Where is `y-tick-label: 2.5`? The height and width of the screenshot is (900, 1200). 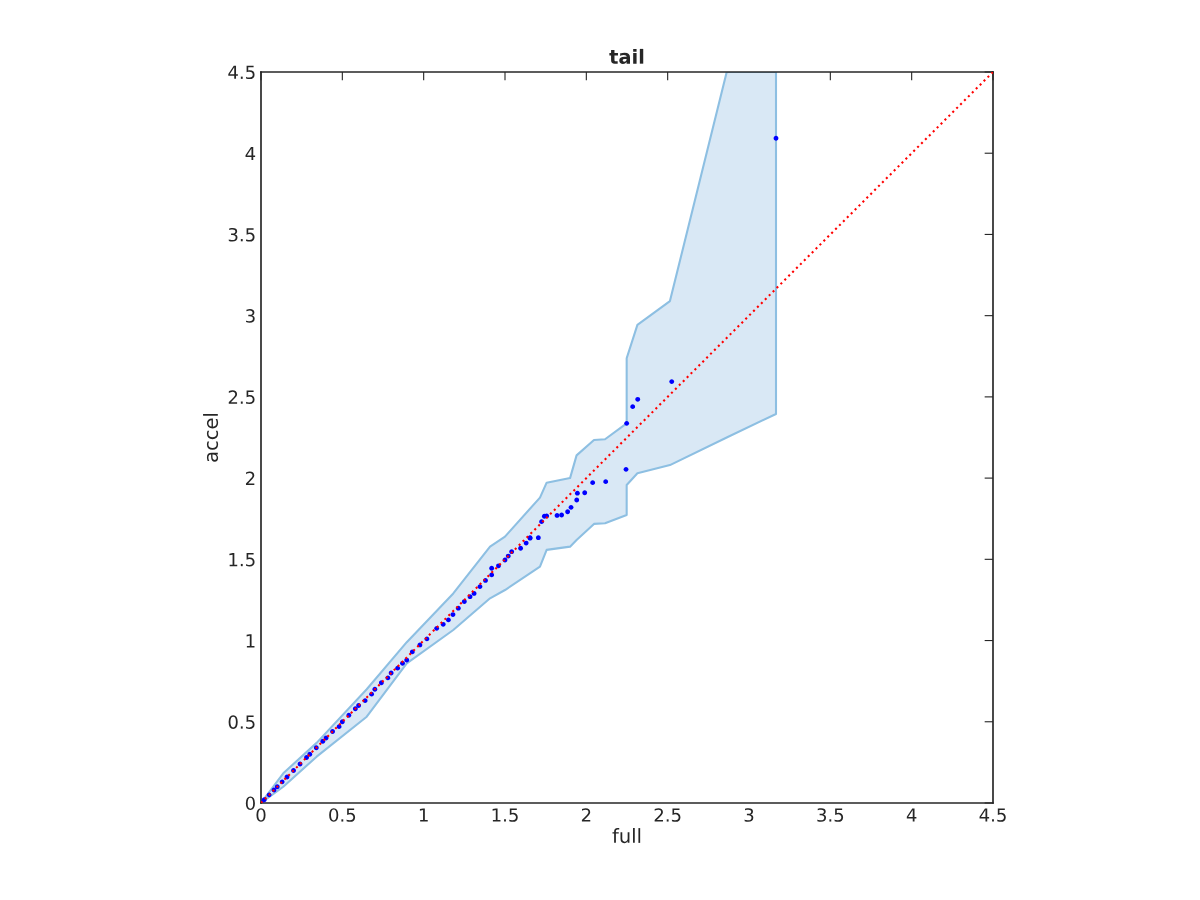 y-tick-label: 2.5 is located at coordinates (241, 397).